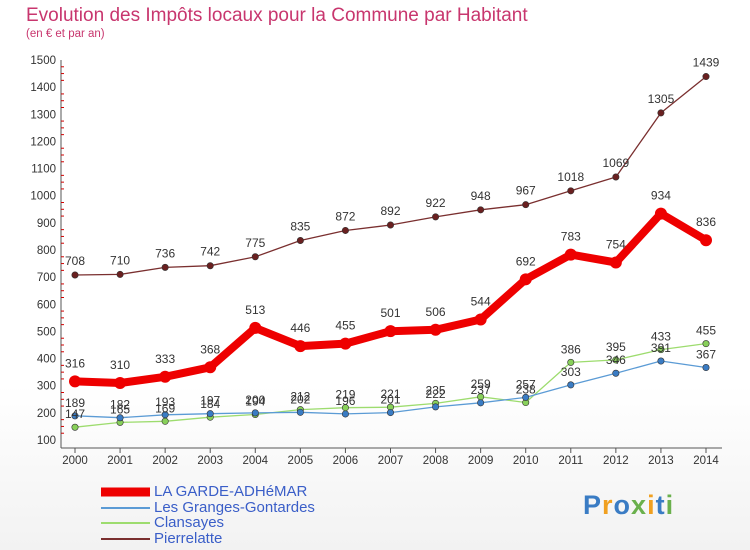 This screenshot has width=750, height=550. What do you see at coordinates (210, 404) in the screenshot?
I see `data-label-2: 184` at bounding box center [210, 404].